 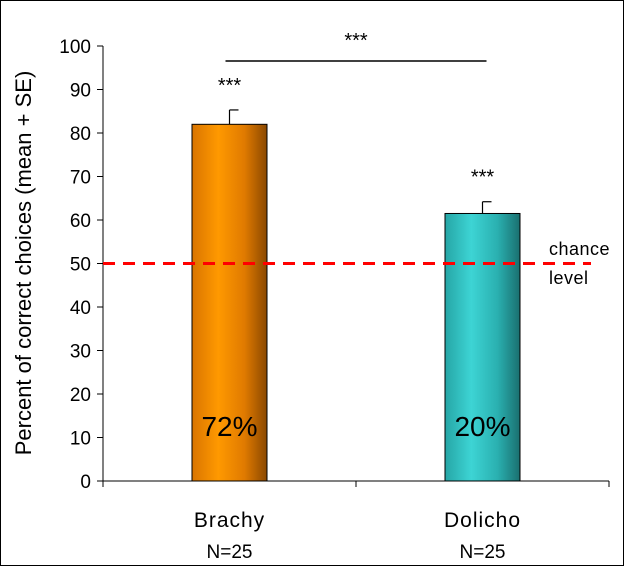 I want to click on y-axis-title: Percent of correct choices (mean + SE), so click(x=23, y=263).